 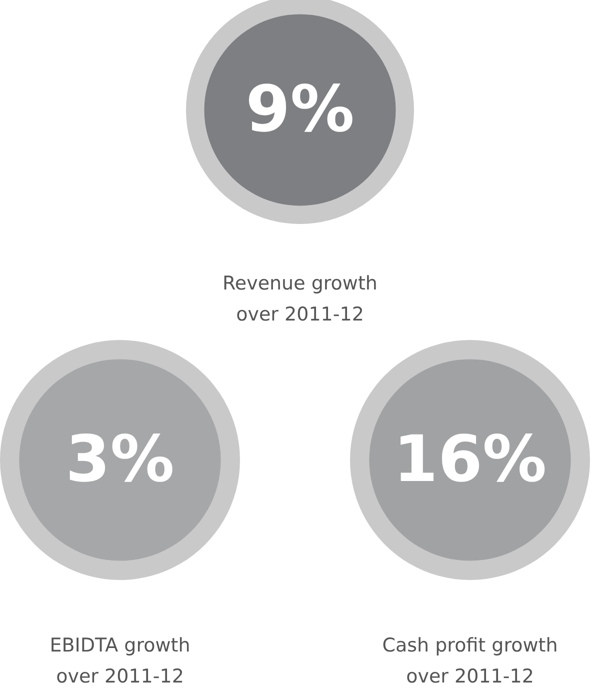 What do you see at coordinates (470, 661) in the screenshot?
I see `category-label: Cash profit growth over 2011-12` at bounding box center [470, 661].